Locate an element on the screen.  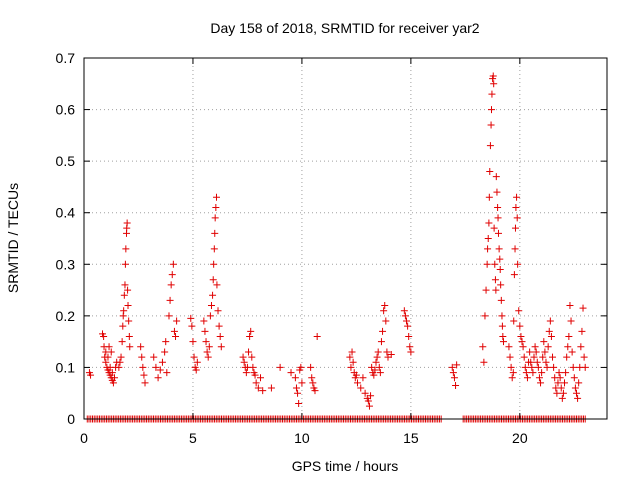
y-tick-label: 0.3 is located at coordinates (66, 264).